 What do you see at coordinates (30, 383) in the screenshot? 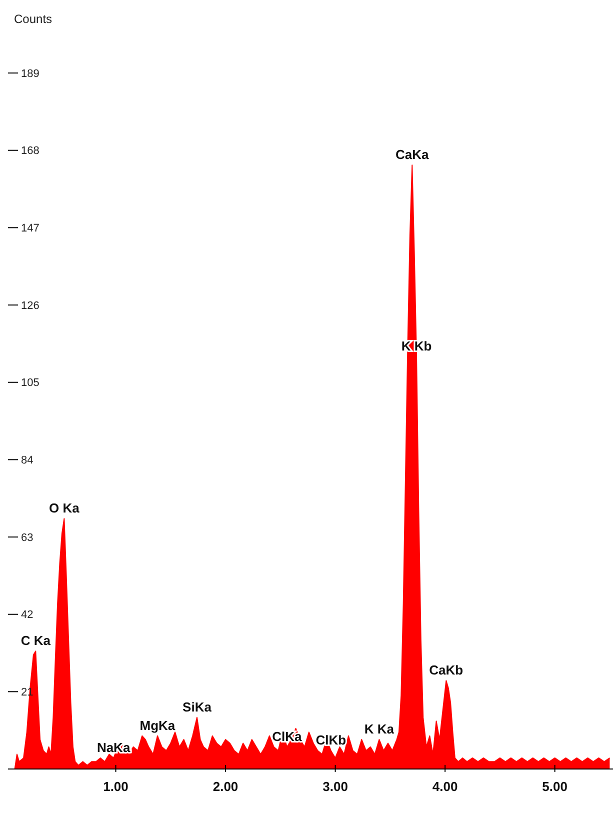
I see `y-tick-label: 105` at bounding box center [30, 383].